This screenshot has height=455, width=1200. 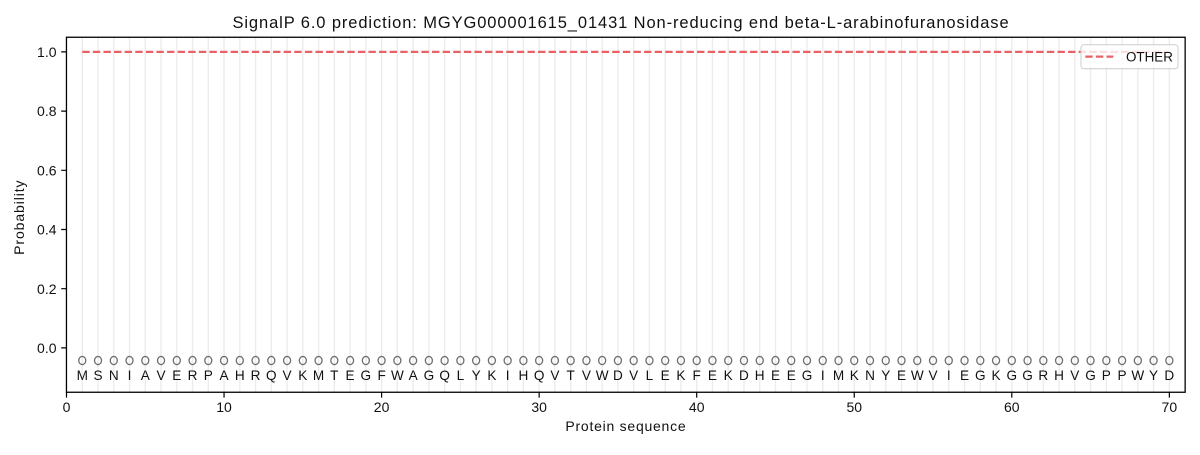 I want to click on svg-text: Probability, so click(x=19, y=217).